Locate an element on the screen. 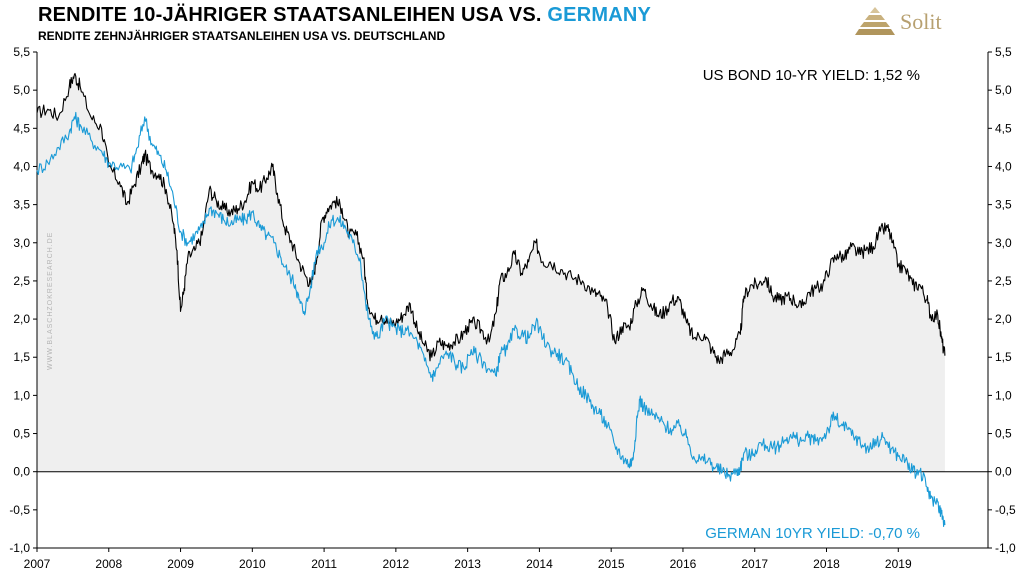  solit-logo: Solit is located at coordinates (932, 22).